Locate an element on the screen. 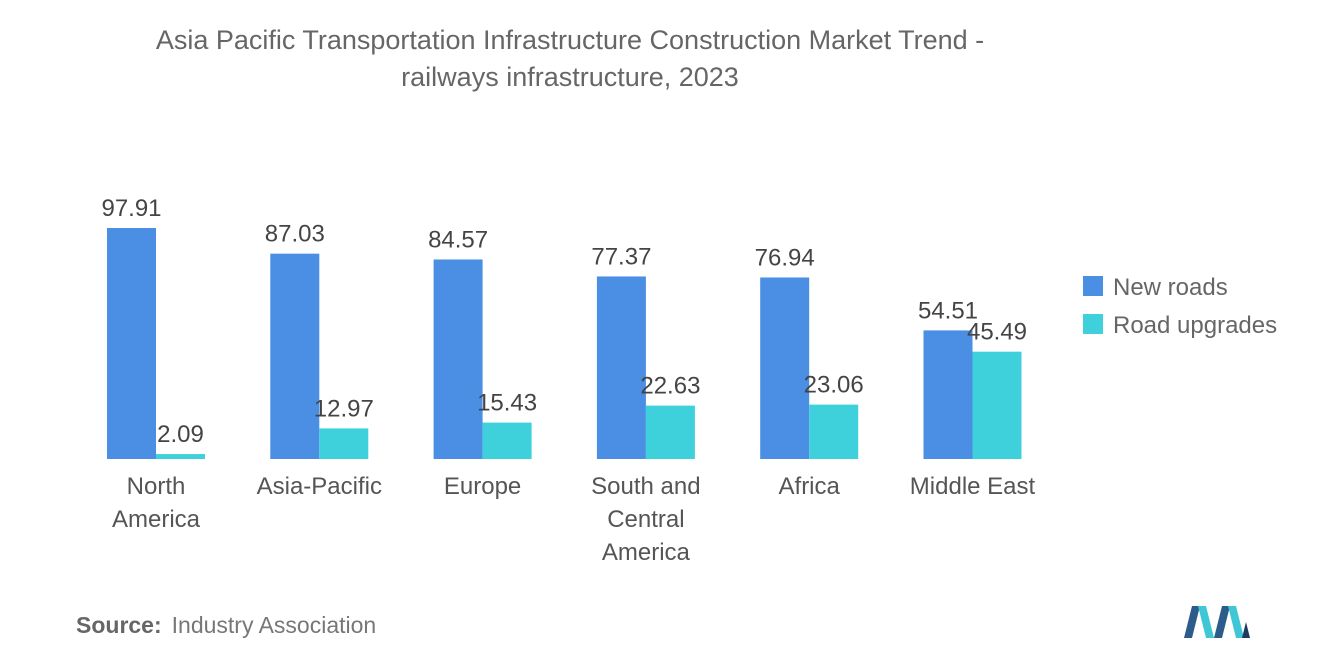  mordor-intelligence-logo-icon is located at coordinates (1217, 622).